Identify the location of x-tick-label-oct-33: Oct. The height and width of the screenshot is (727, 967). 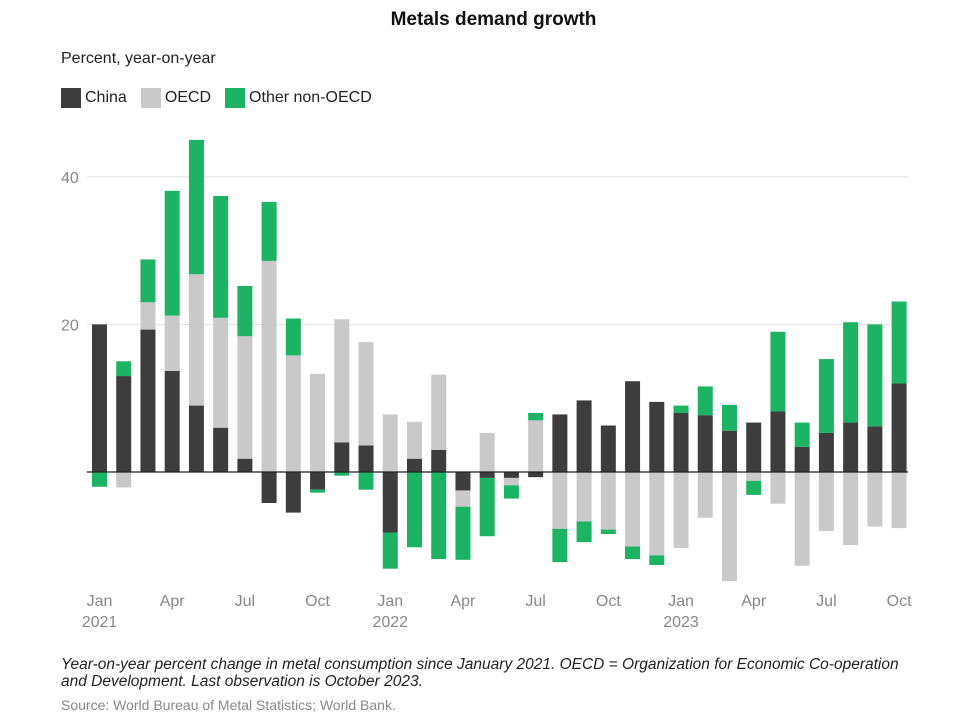
(899, 601).